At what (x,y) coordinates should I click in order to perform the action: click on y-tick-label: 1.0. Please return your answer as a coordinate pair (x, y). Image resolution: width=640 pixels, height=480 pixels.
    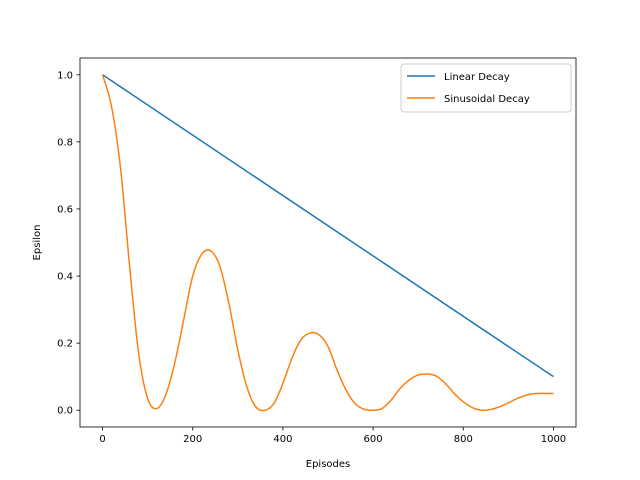
    Looking at the image, I should click on (65, 75).